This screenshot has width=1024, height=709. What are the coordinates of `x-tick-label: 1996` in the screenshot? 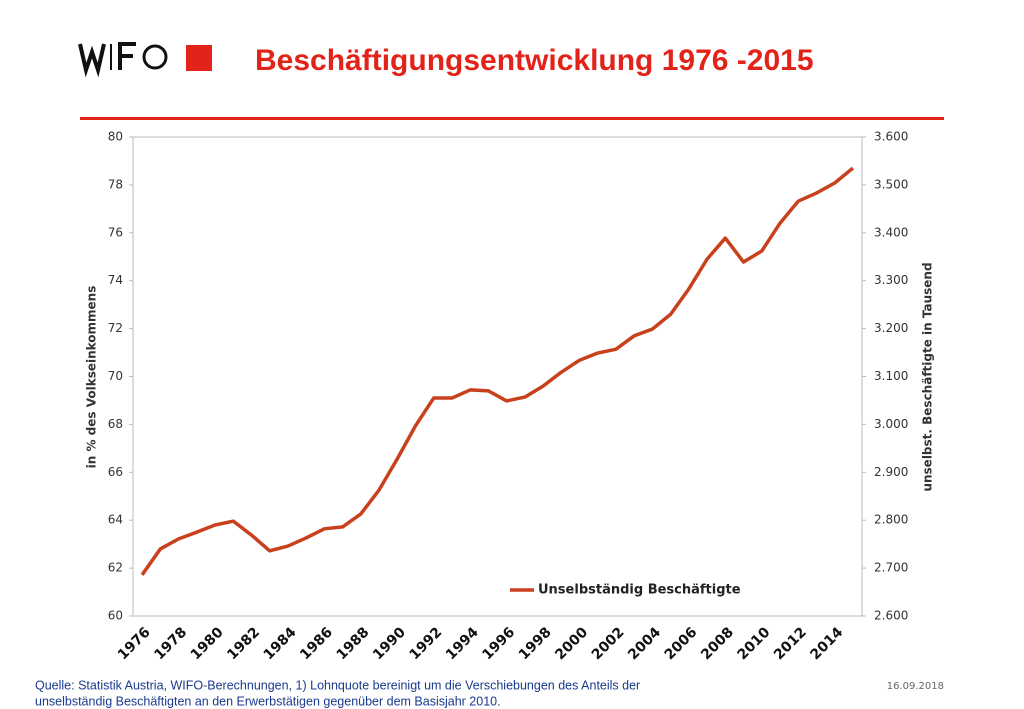 It's located at (498, 643).